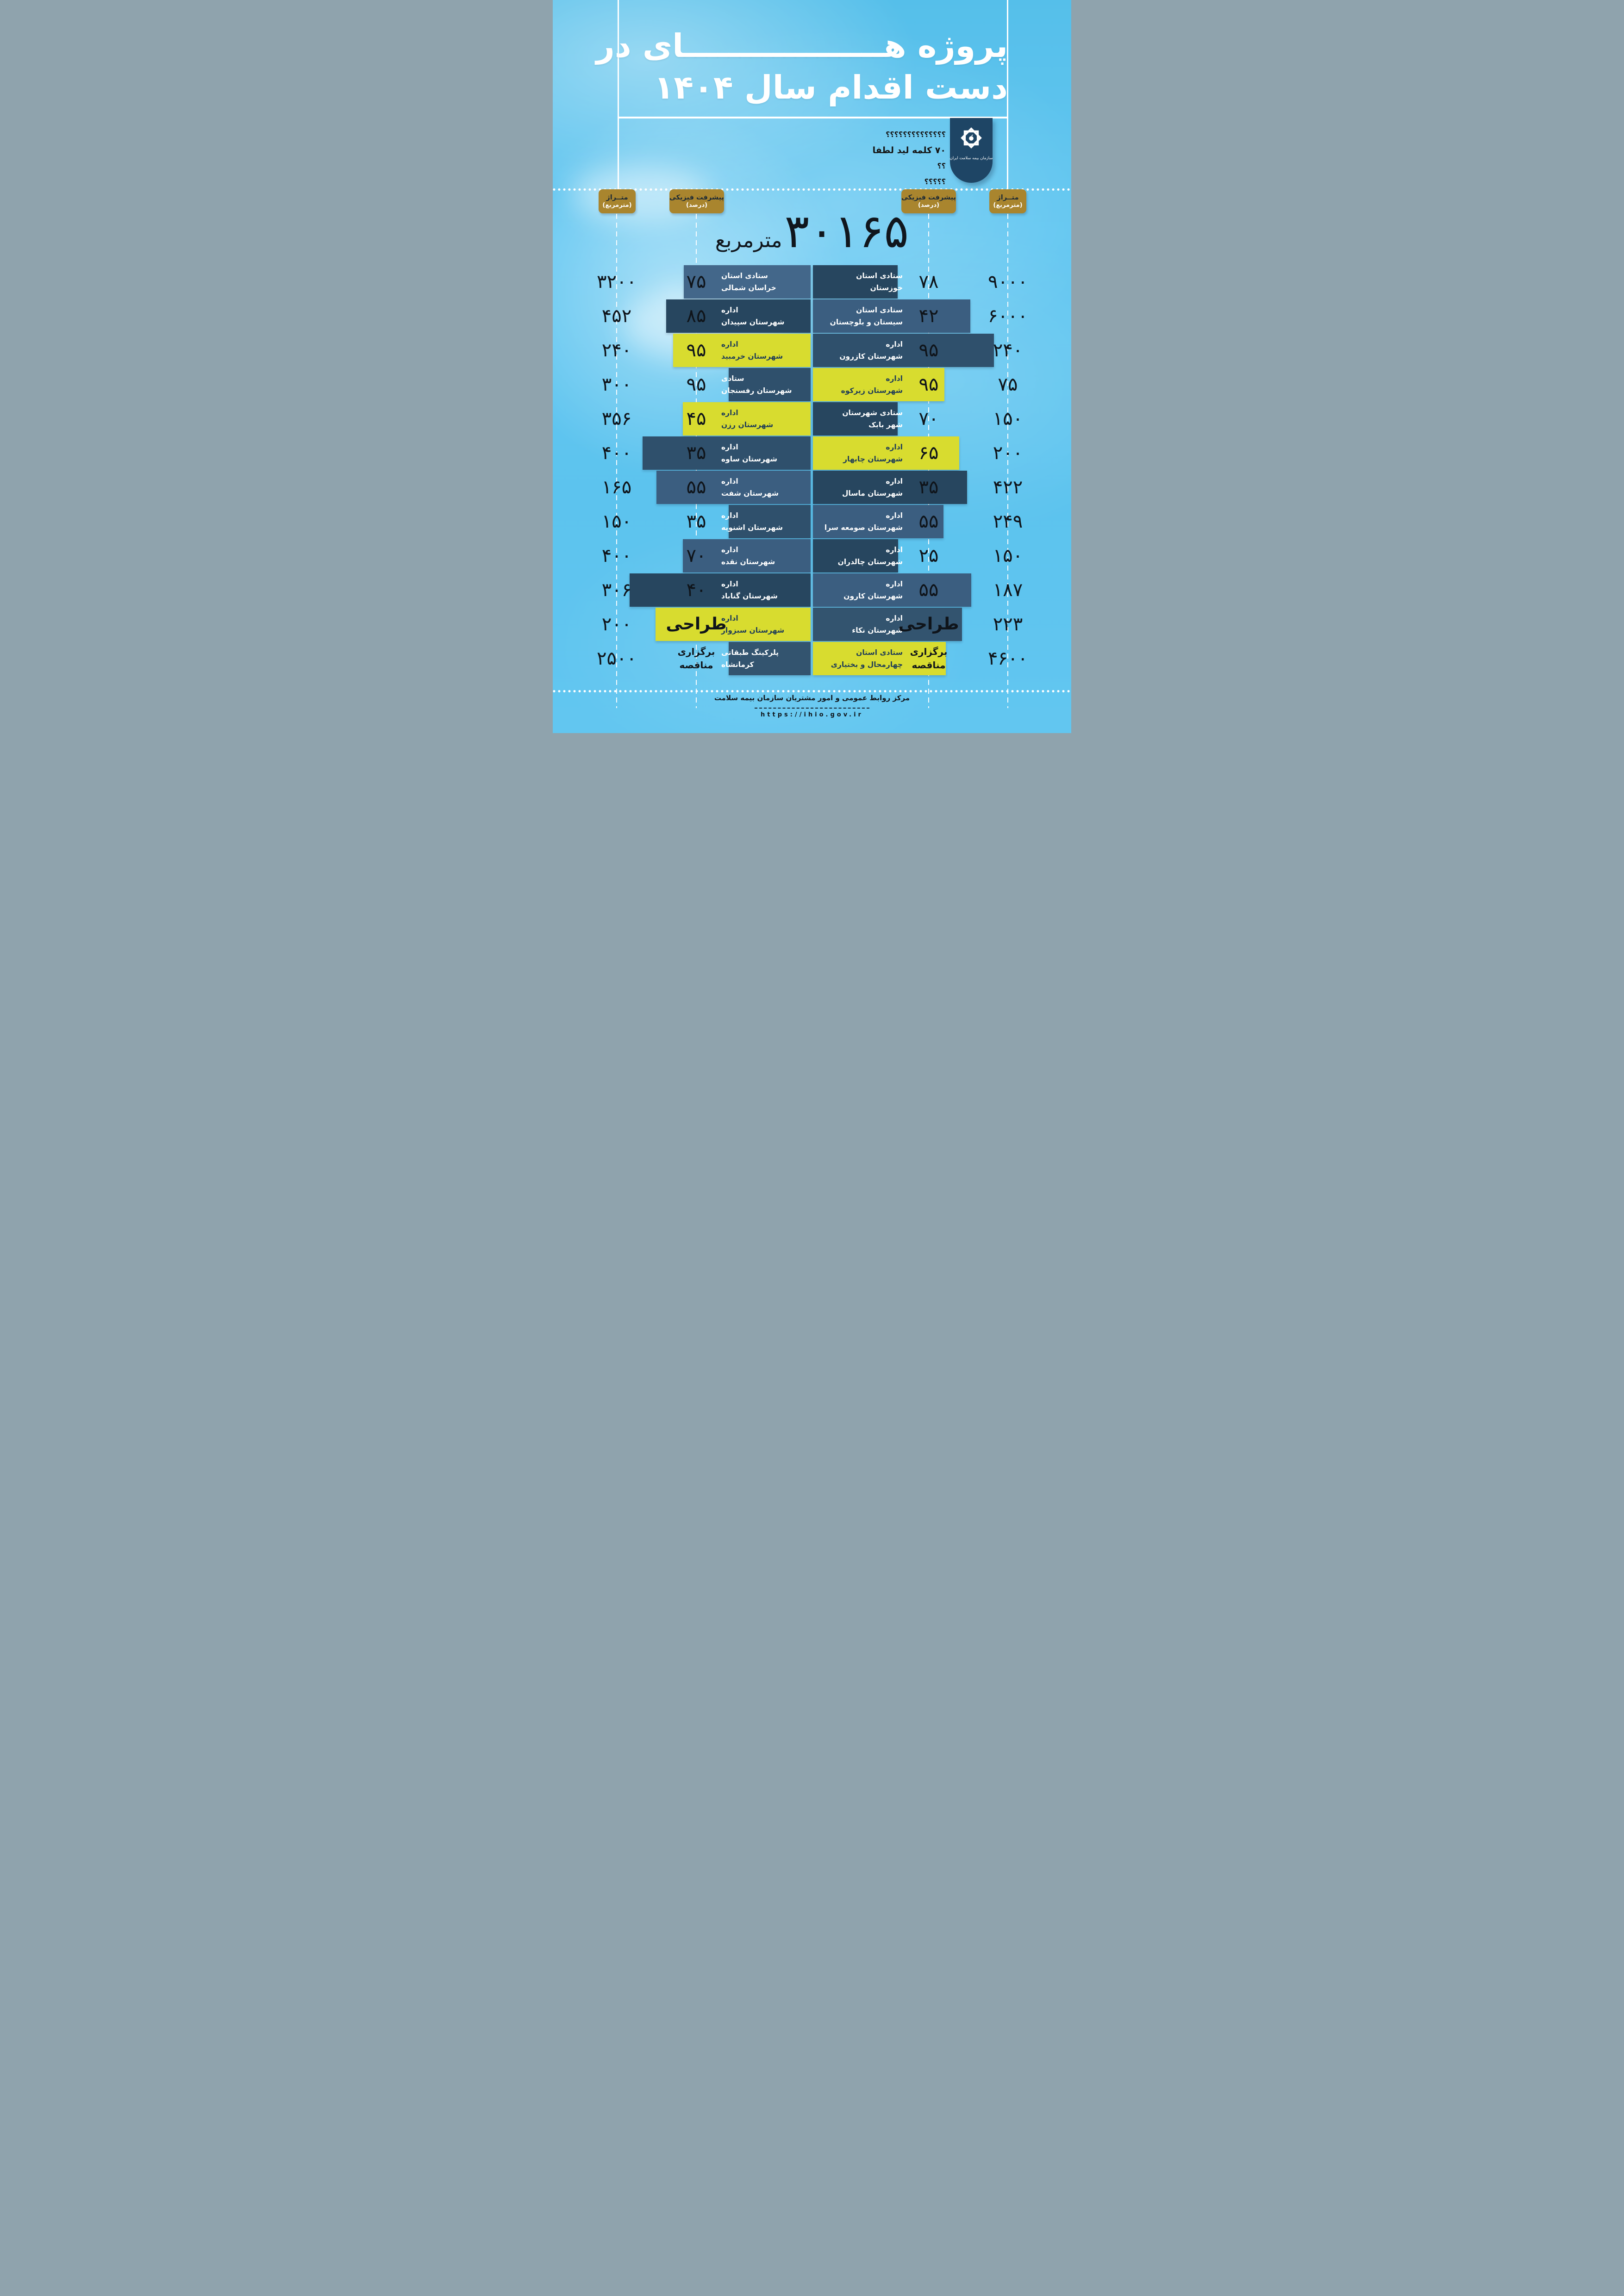  I want to click on progress-value-right-8: ۵۵, so click(928, 521).